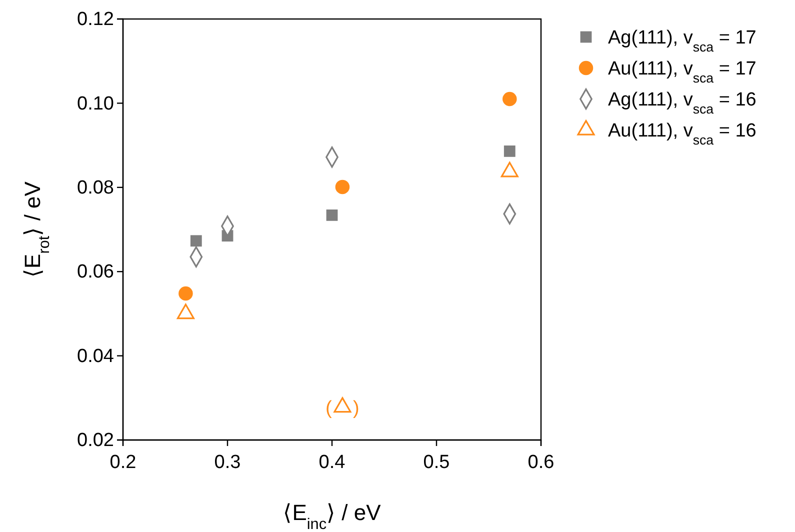 The height and width of the screenshot is (532, 795). I want to click on x-tick-label: 0.3, so click(227, 462).